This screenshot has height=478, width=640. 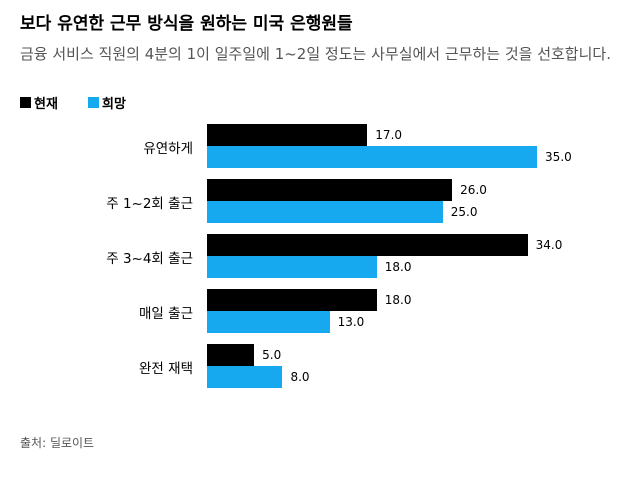 I want to click on category-label: 주 3~4회 출근, so click(x=149, y=259).